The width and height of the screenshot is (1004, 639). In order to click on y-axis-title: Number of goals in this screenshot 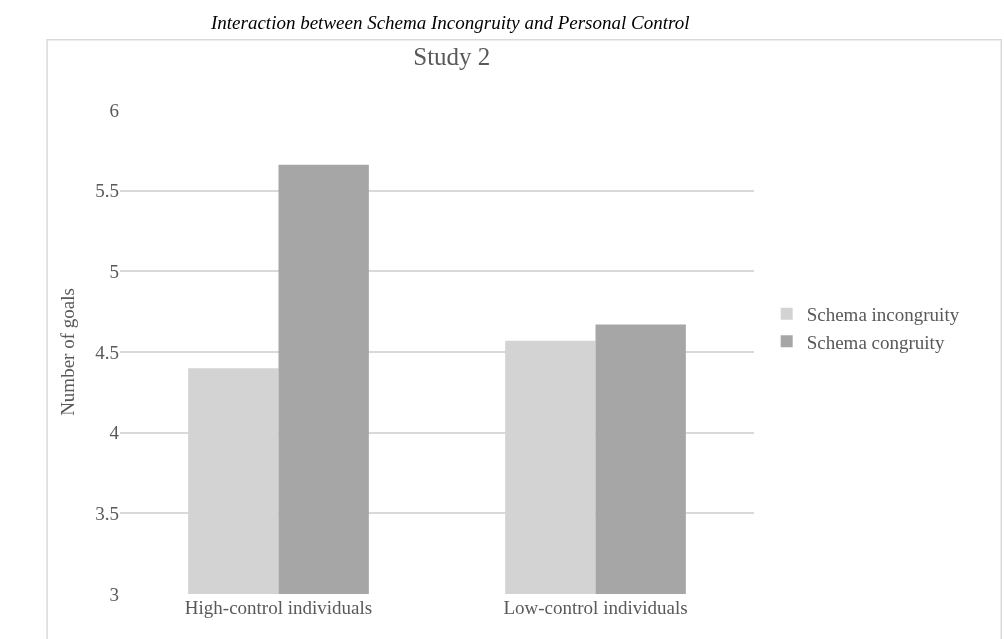, I will do `click(68, 352)`.